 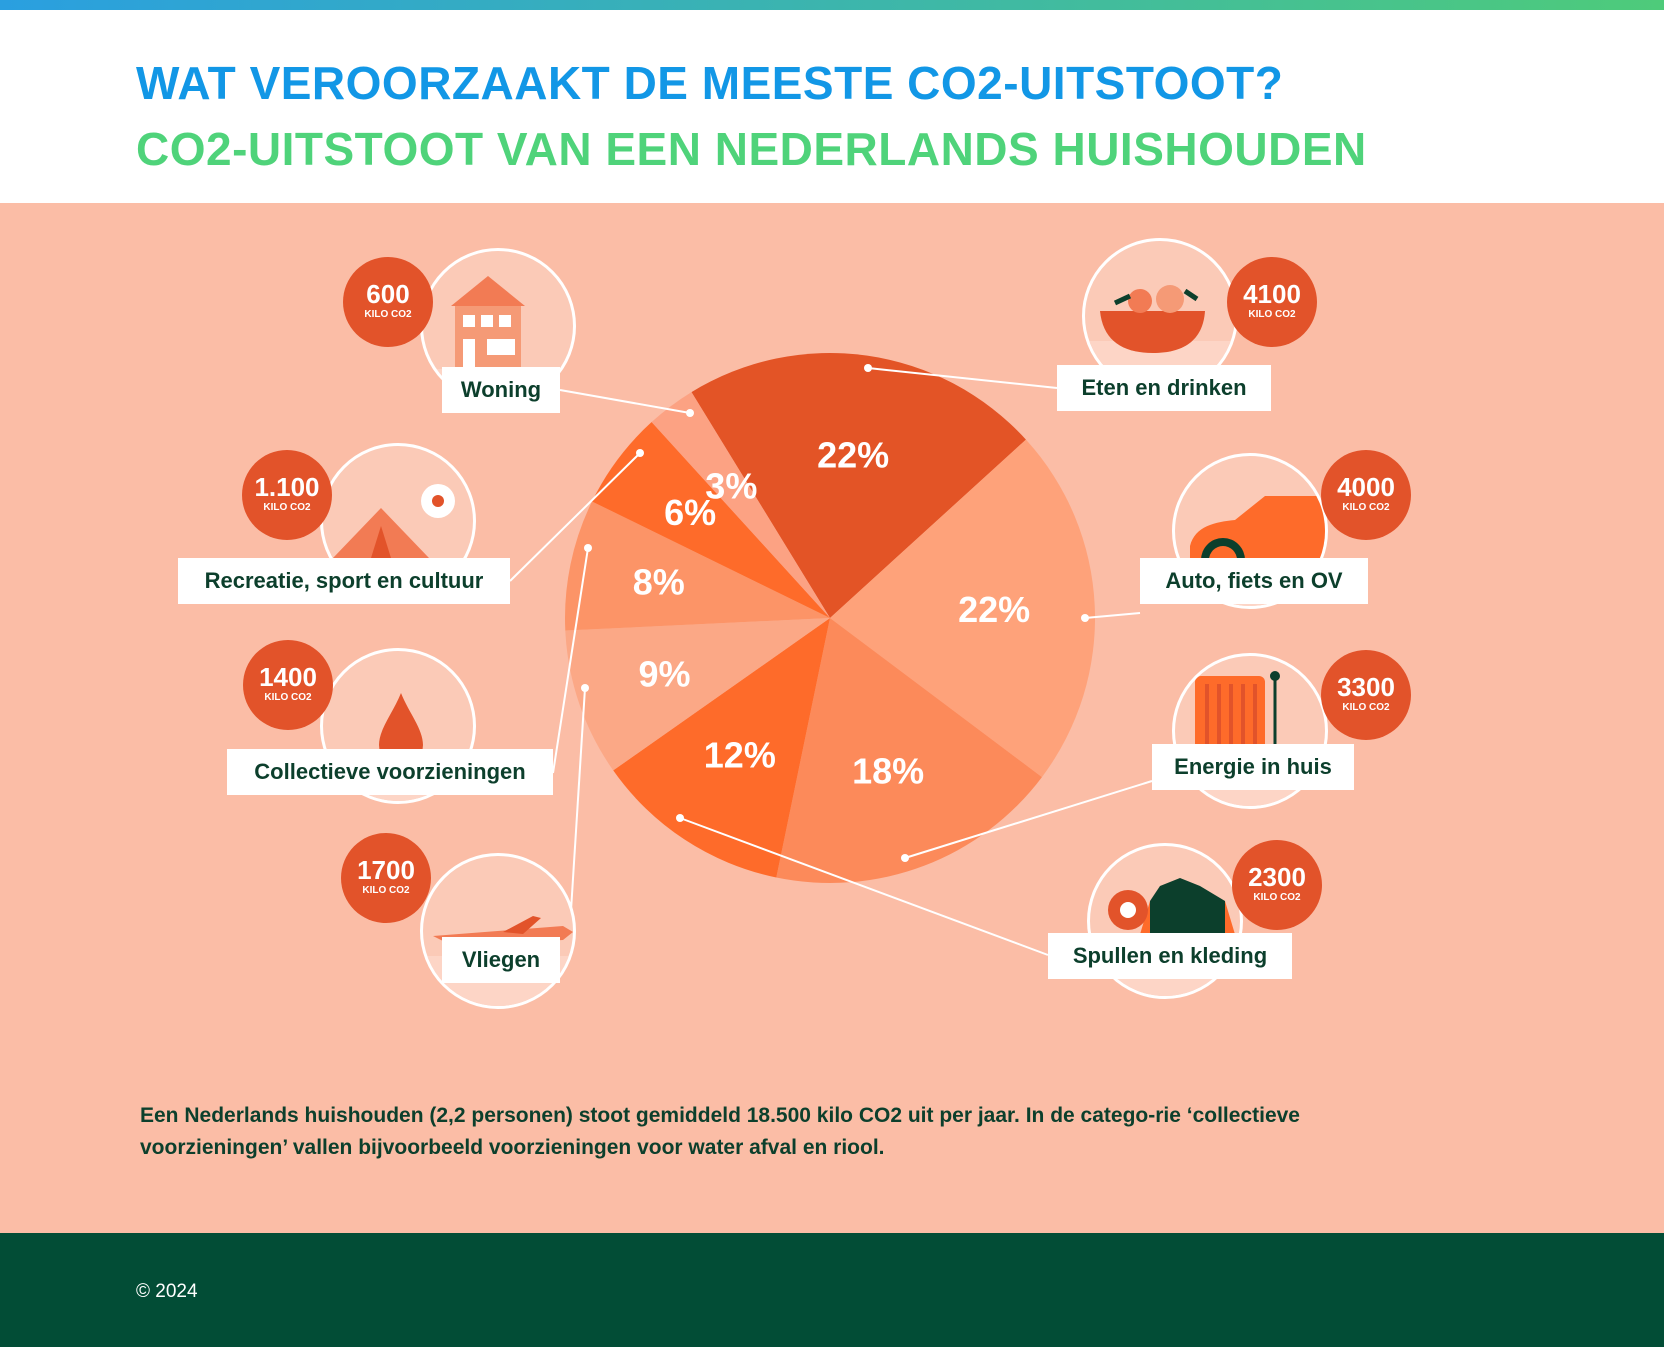 What do you see at coordinates (1366, 495) in the screenshot?
I see `badge-auto: 4000 KILO CO2` at bounding box center [1366, 495].